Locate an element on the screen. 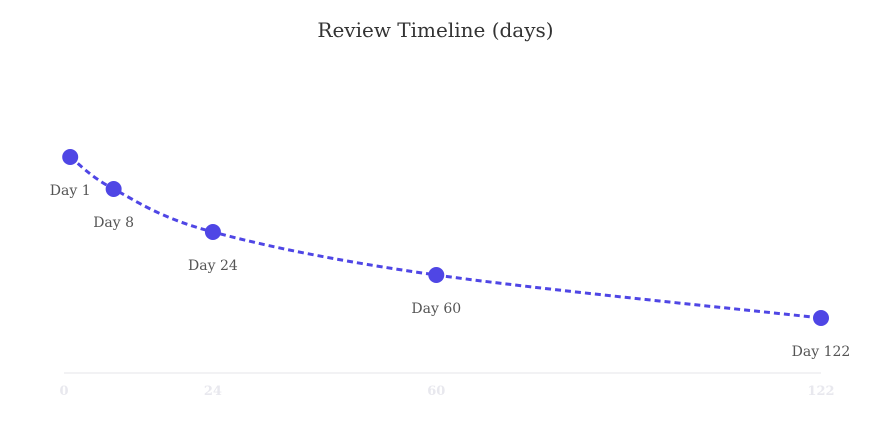 This screenshot has height=424, width=871. chart-title: Review Timeline (days) is located at coordinates (435, 30).